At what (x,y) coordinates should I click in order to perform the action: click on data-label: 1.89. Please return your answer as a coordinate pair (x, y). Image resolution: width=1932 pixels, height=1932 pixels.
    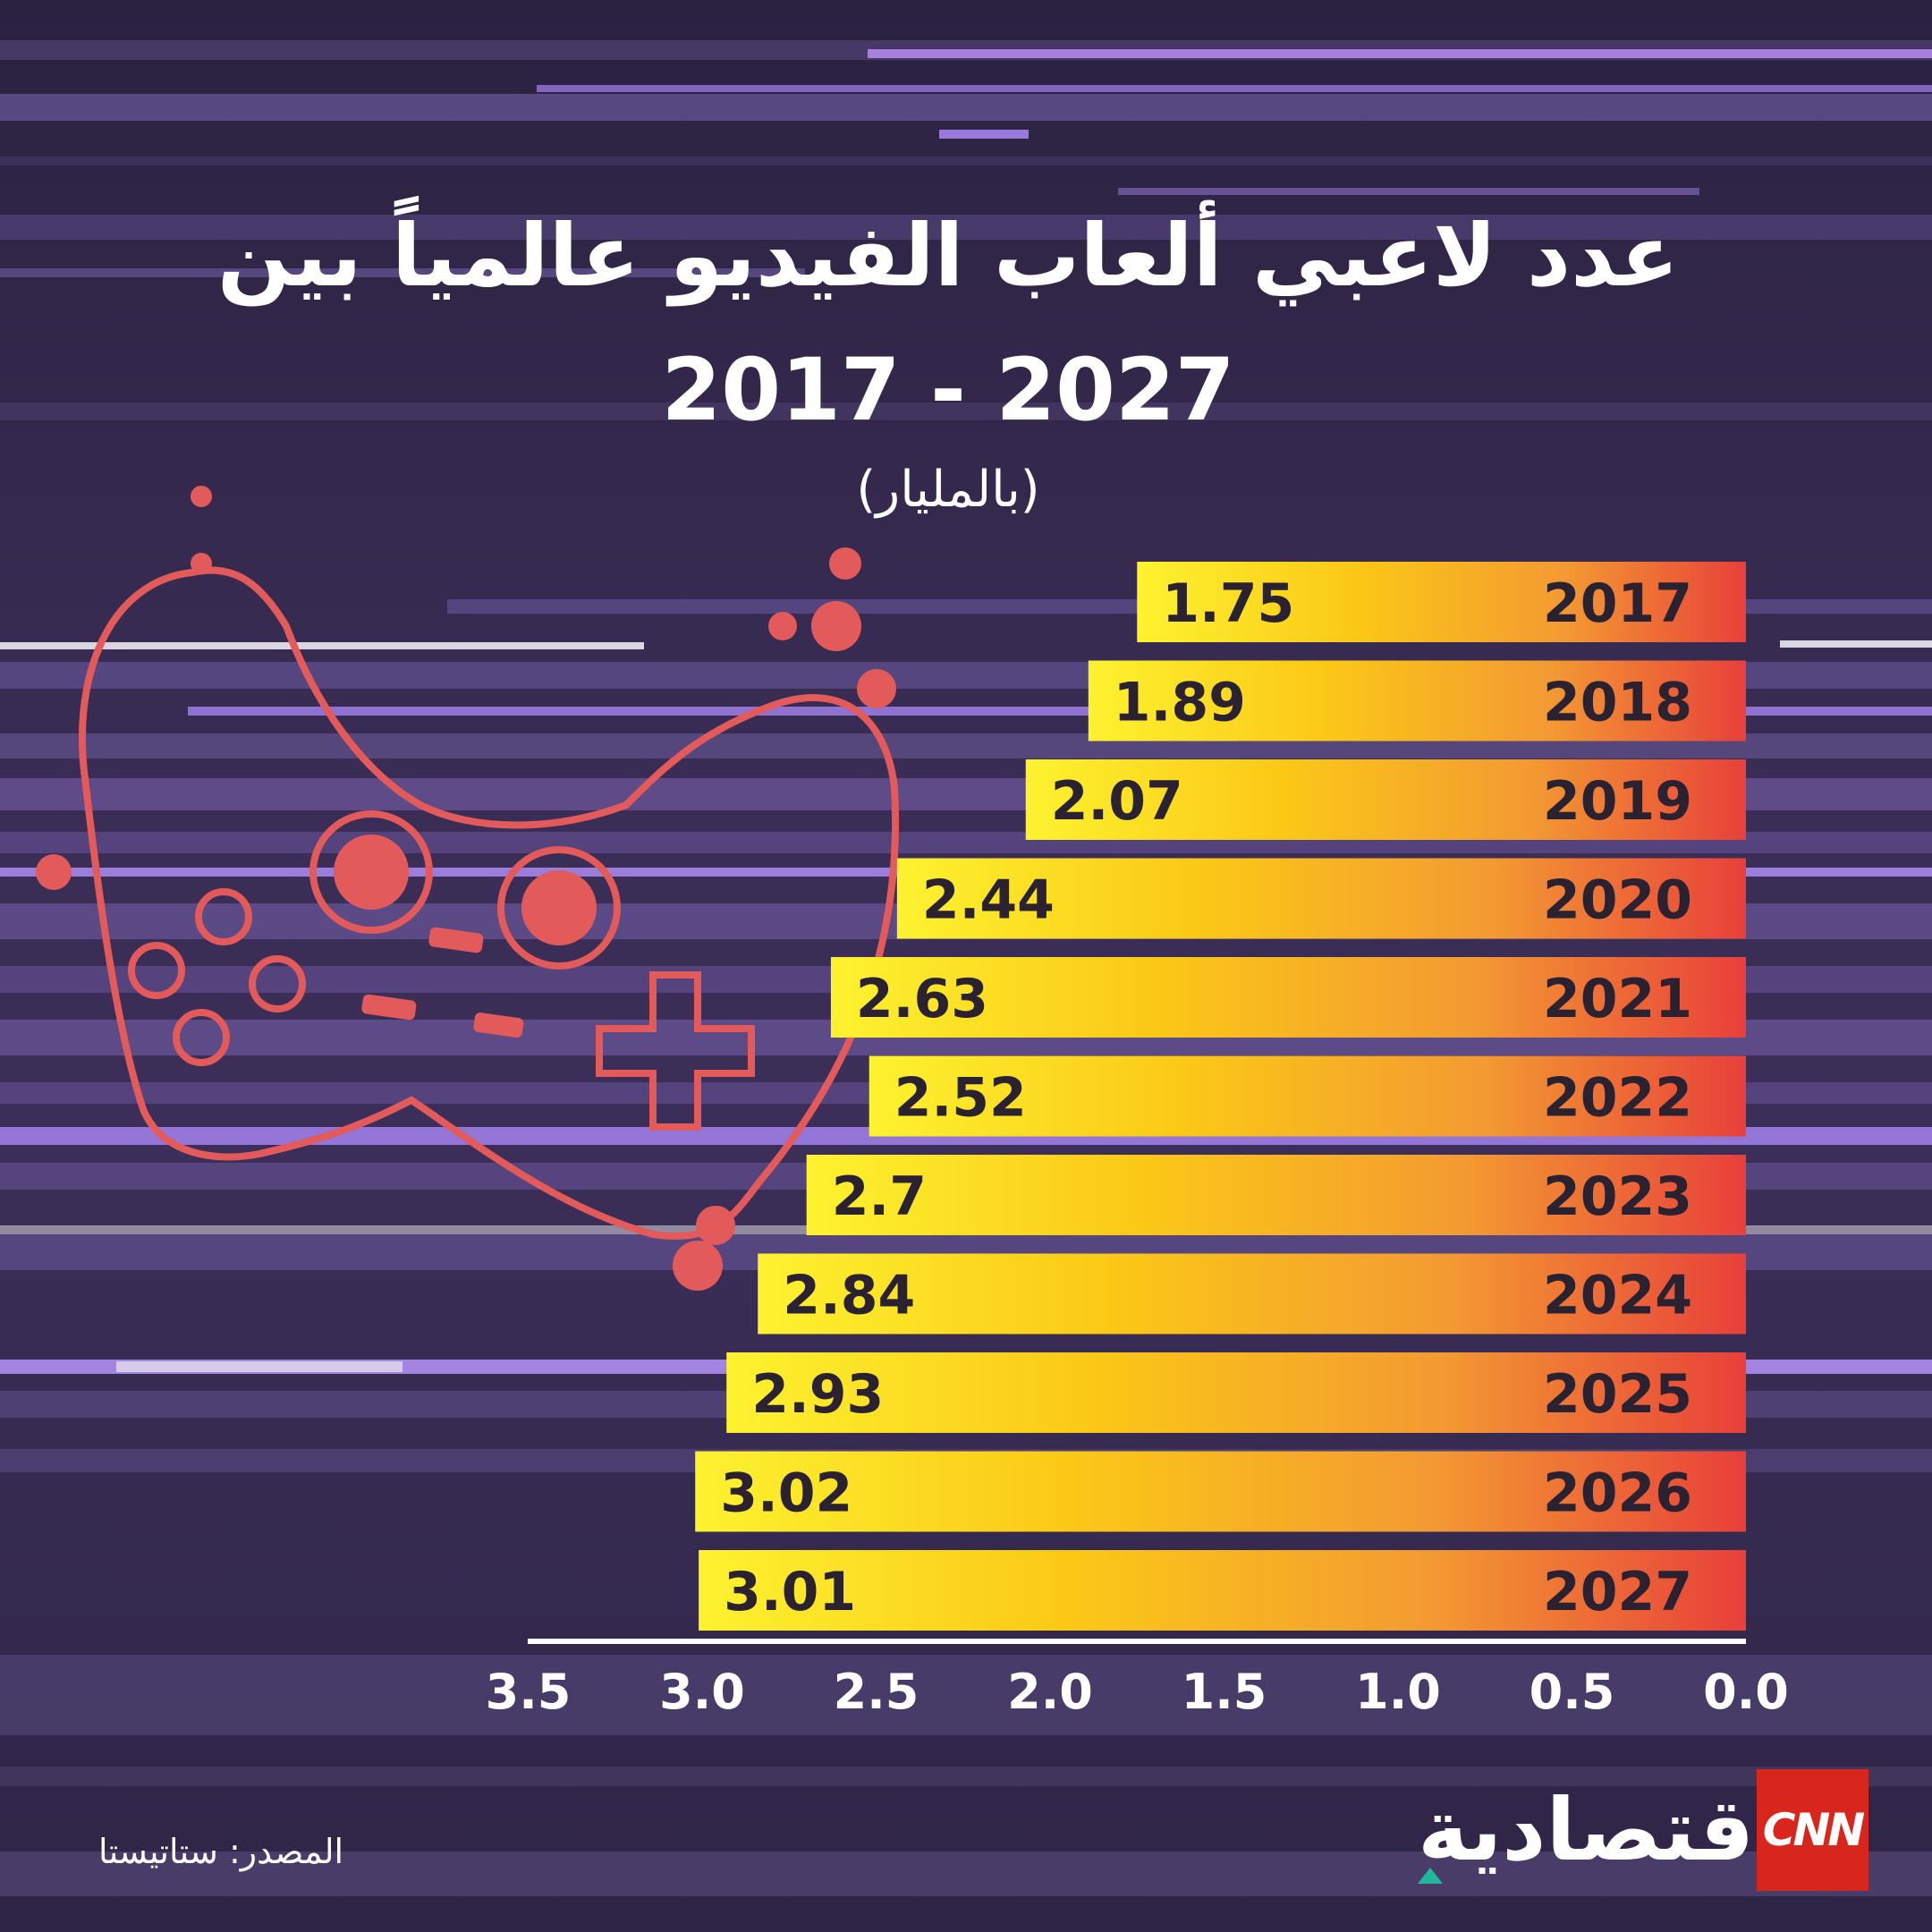
    Looking at the image, I should click on (1180, 703).